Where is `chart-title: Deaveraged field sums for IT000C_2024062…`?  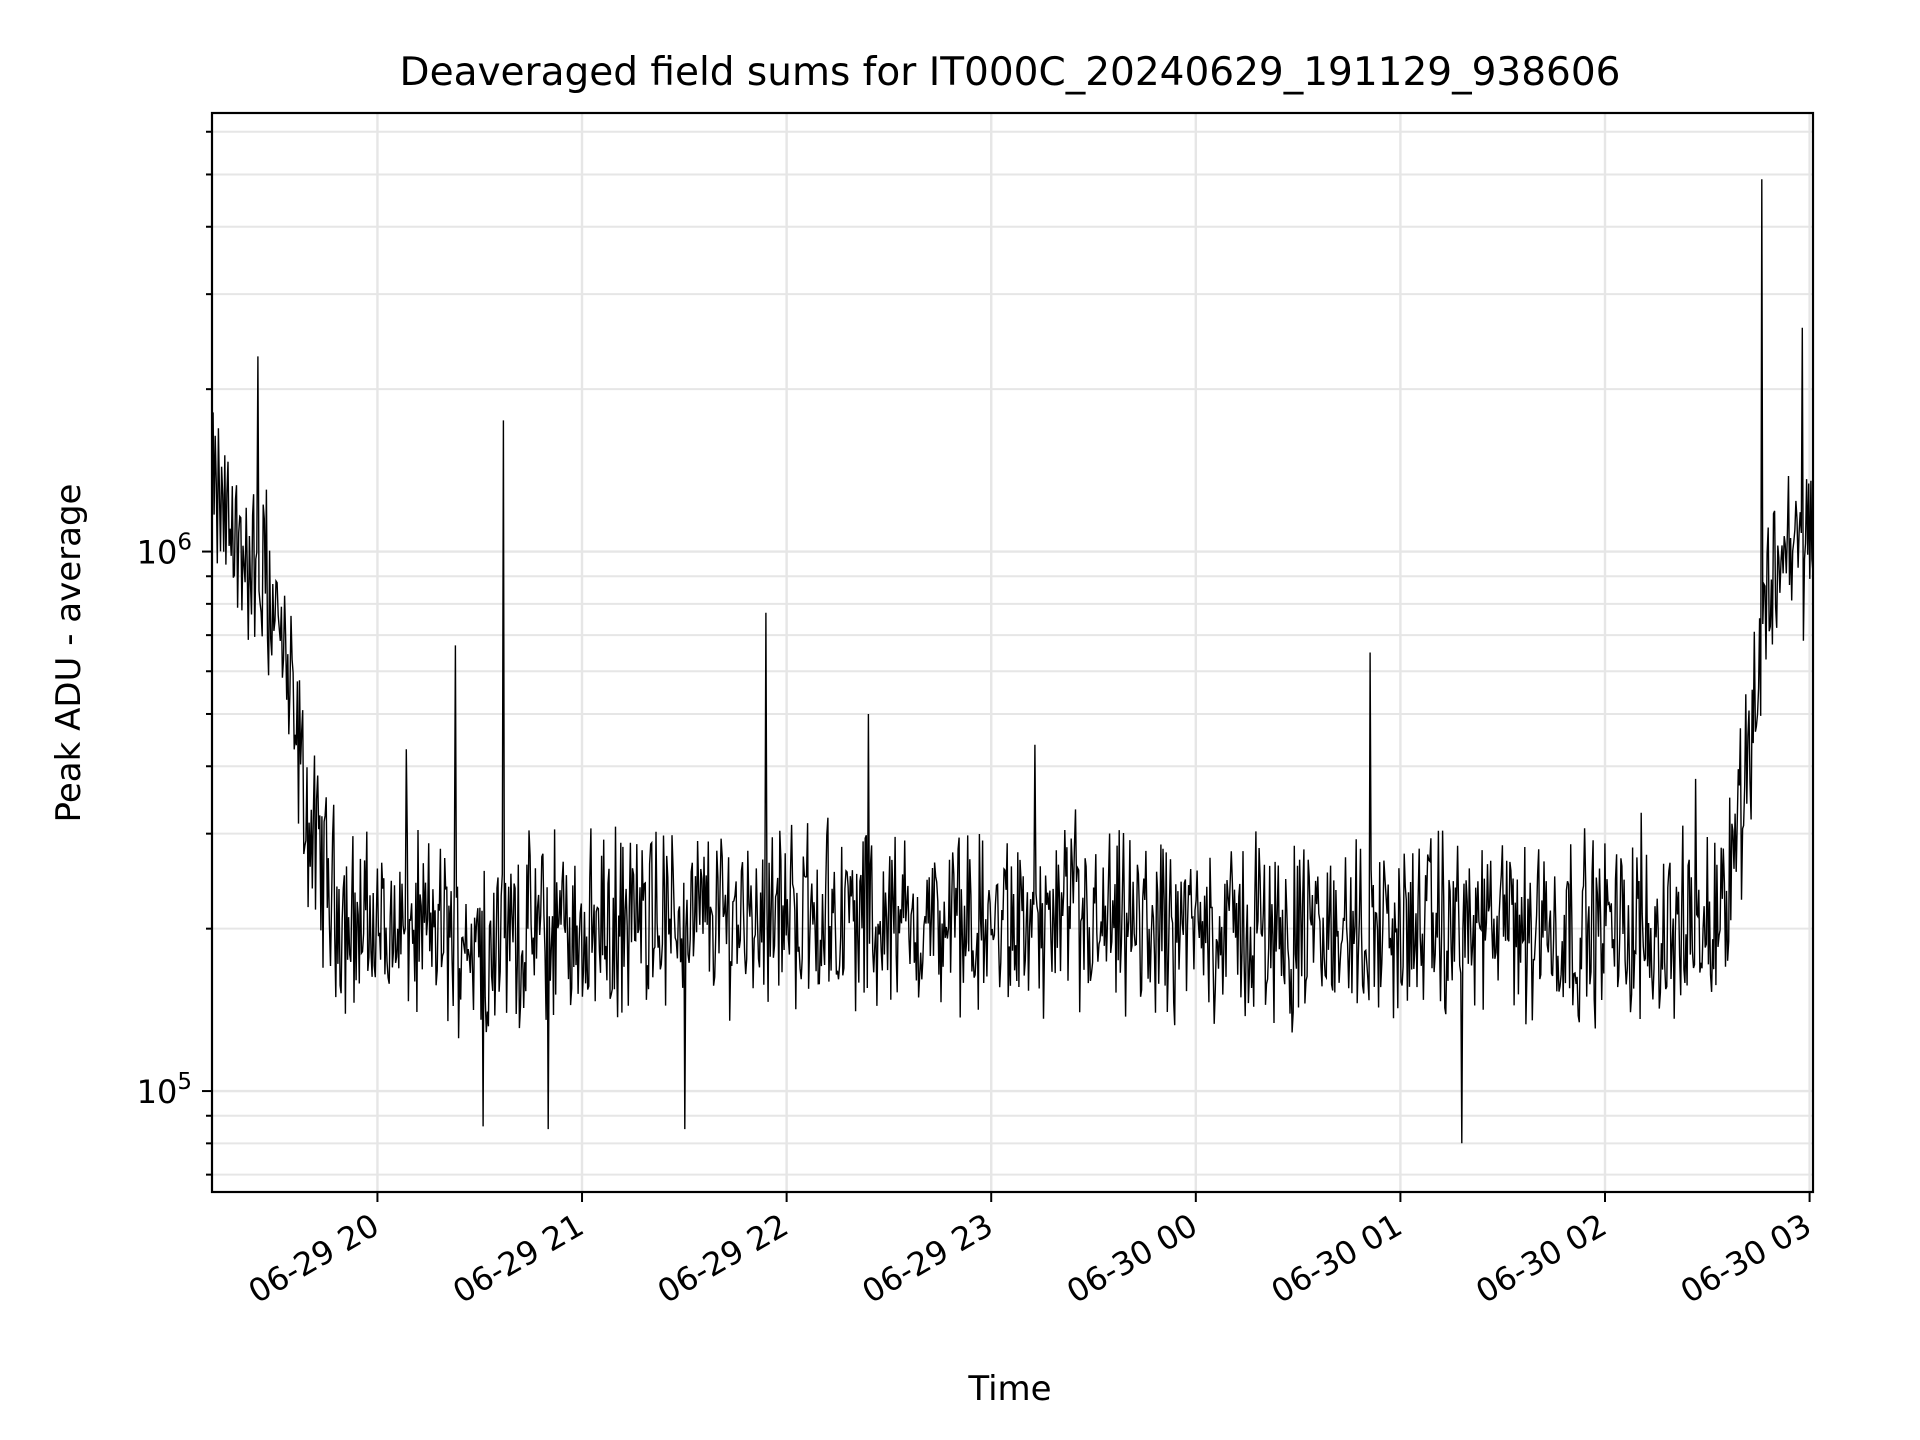
chart-title: Deaveraged field sums for IT000C_2024062… is located at coordinates (1010, 72).